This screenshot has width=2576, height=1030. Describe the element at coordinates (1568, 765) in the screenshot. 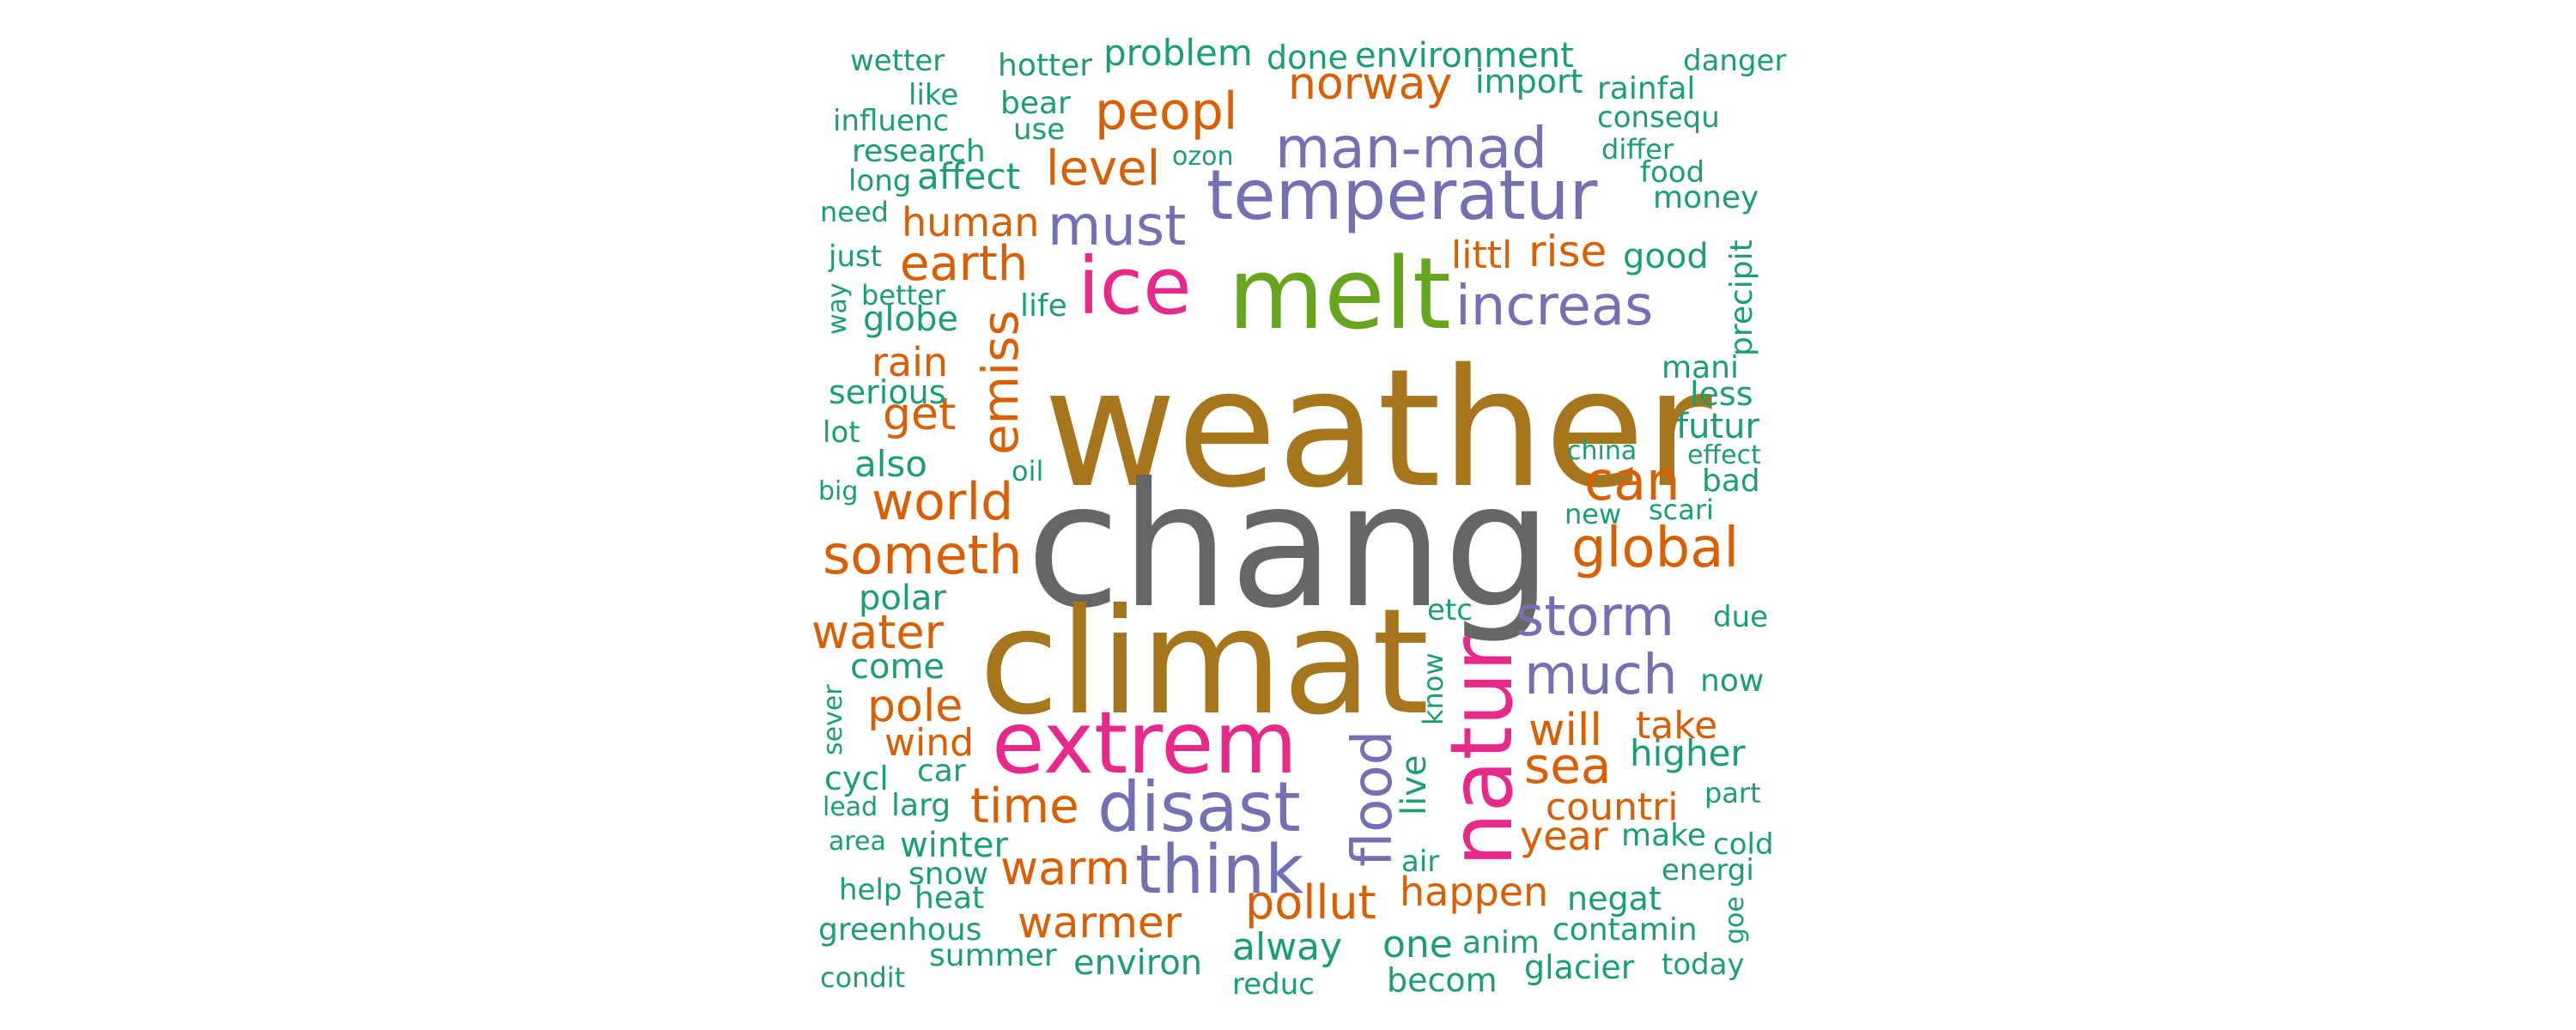

I see `word-sea: sea` at that location.